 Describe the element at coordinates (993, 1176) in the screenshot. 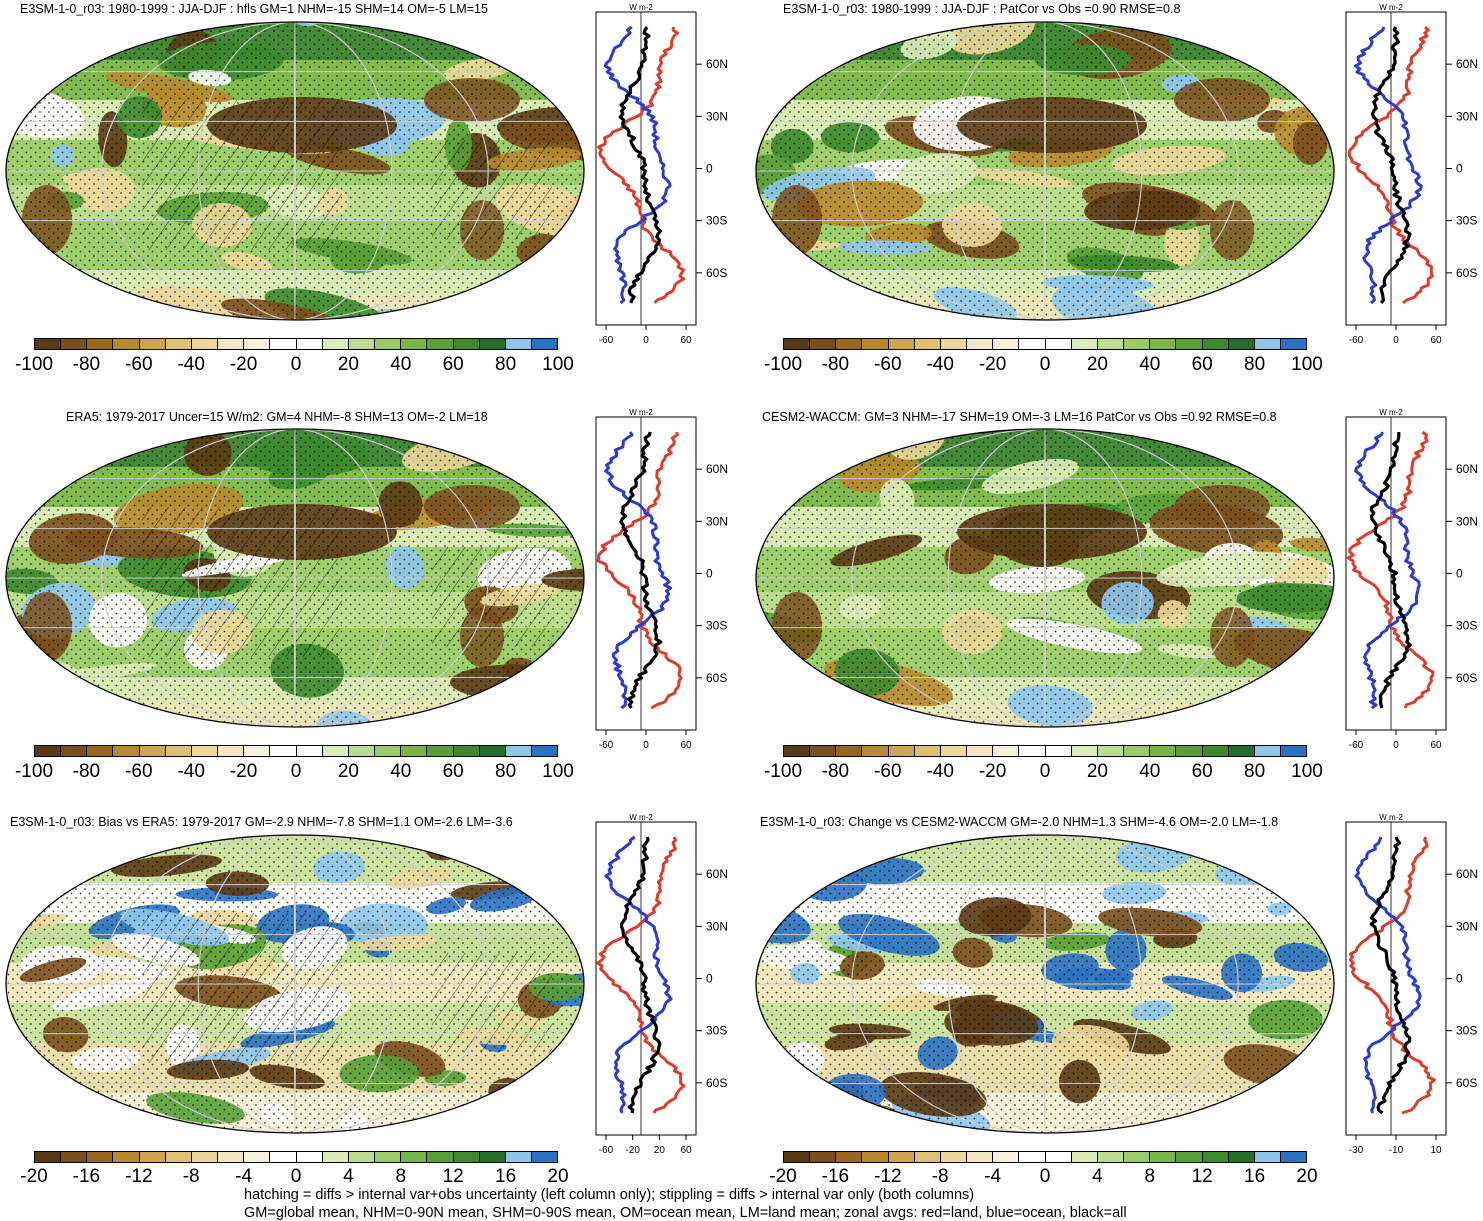

I see `colorbar-tick-label: -4` at that location.